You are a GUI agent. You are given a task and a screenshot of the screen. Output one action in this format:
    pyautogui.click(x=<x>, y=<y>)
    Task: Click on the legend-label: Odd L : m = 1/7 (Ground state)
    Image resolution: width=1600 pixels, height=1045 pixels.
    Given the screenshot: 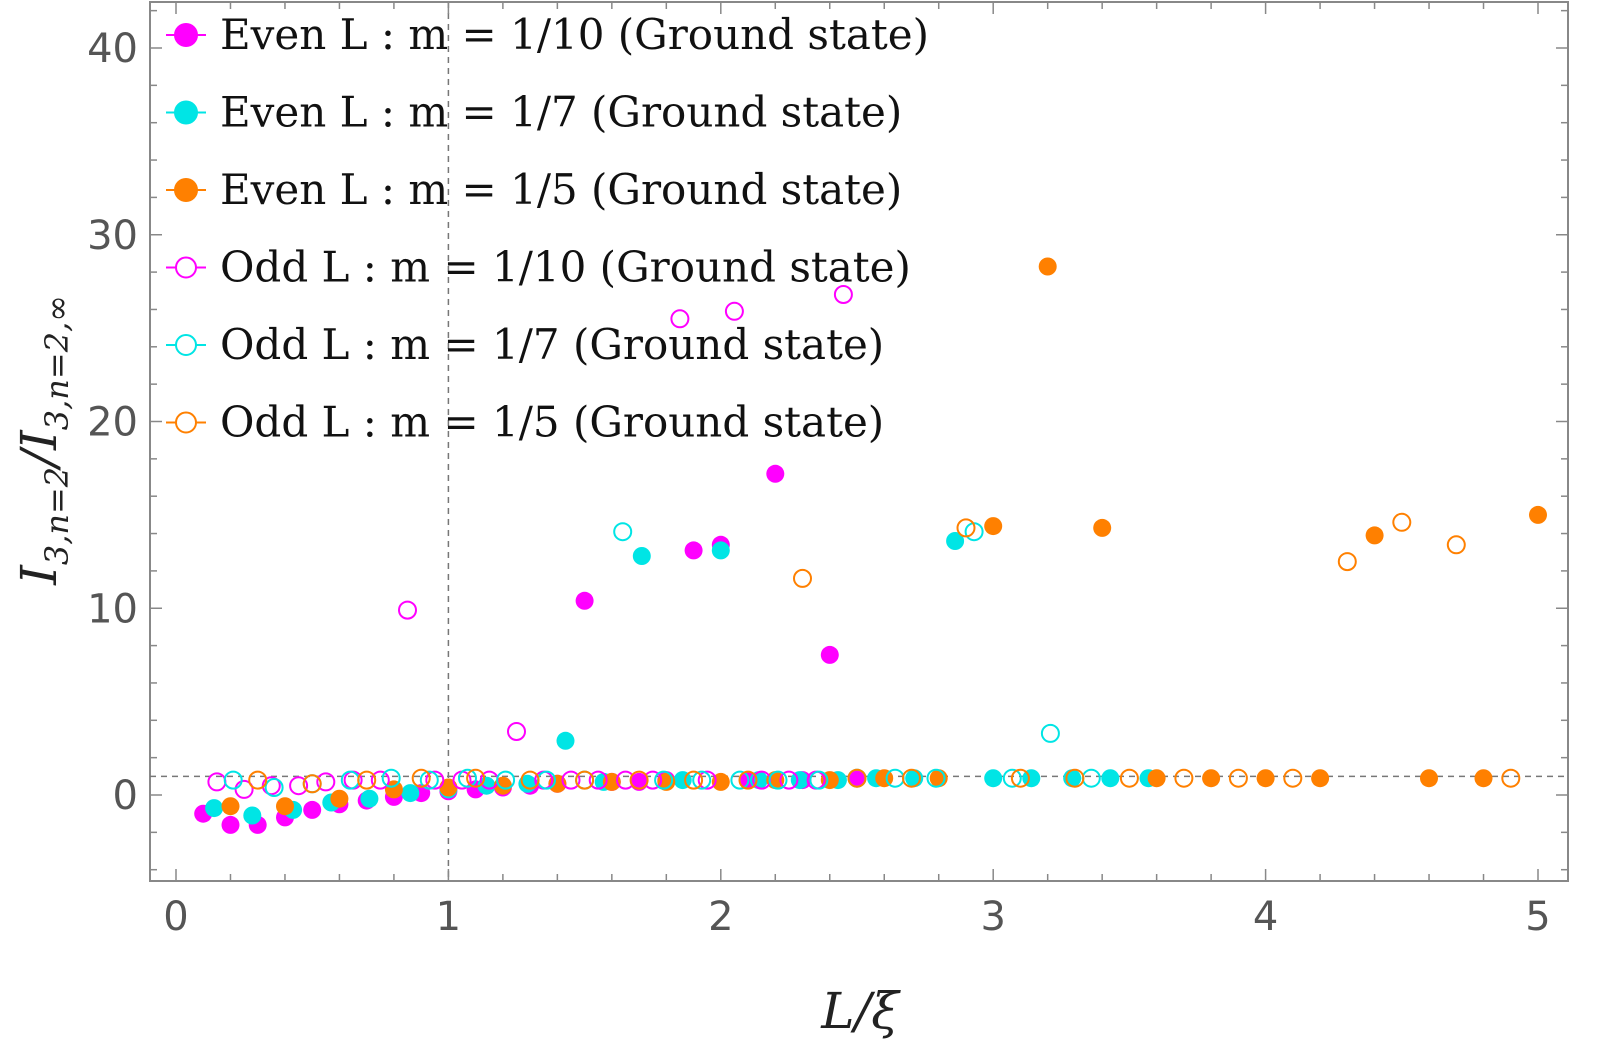 What is the action you would take?
    pyautogui.click(x=552, y=344)
    